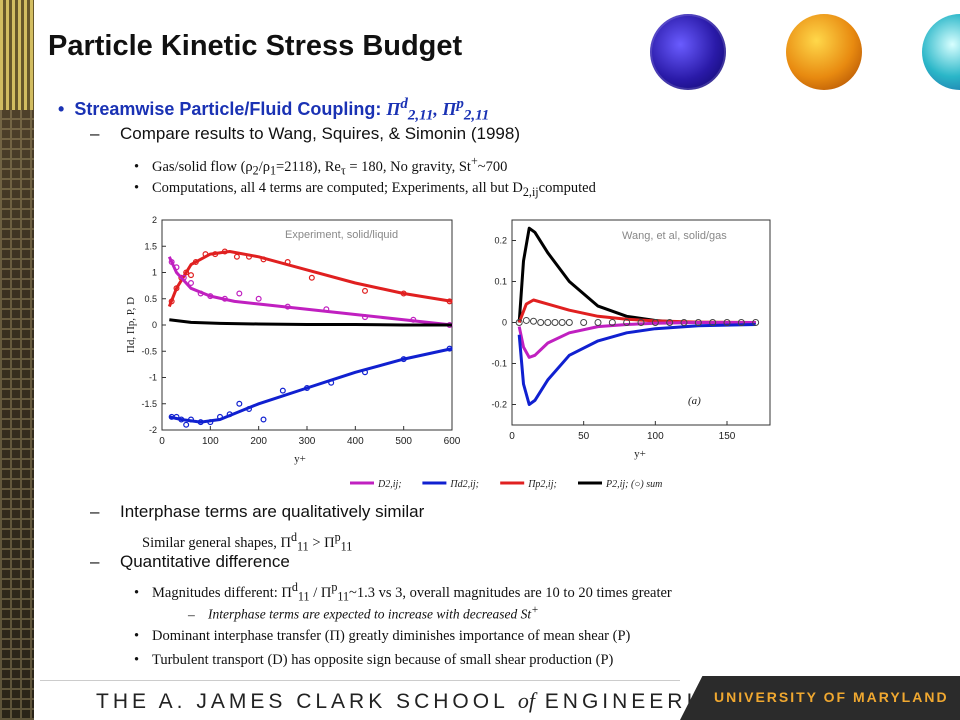 Image resolution: width=960 pixels, height=720 pixels. I want to click on circuit-chip-image, so click(17, 55).